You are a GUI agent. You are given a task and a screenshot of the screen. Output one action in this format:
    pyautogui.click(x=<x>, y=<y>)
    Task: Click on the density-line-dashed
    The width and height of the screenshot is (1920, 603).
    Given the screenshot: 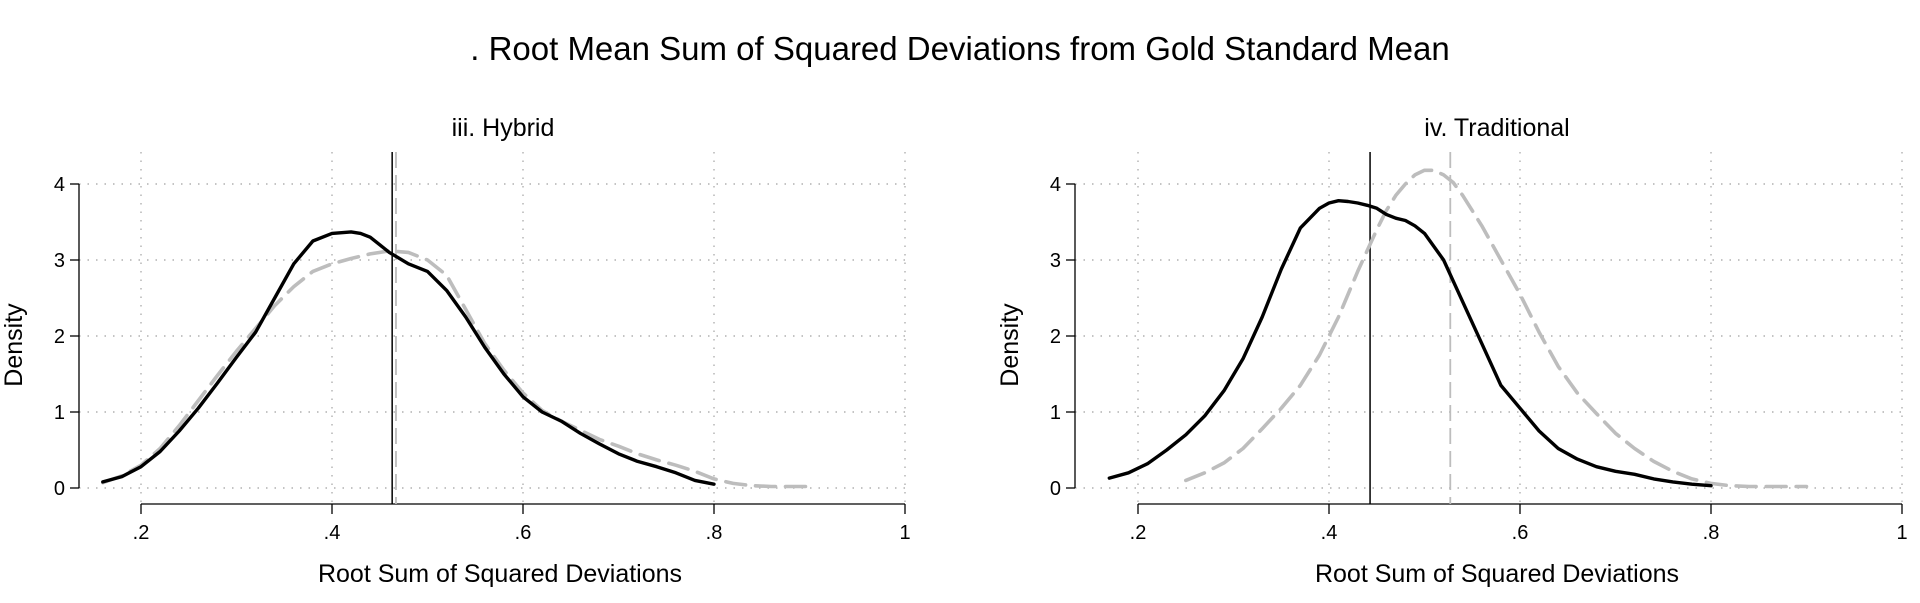 What is the action you would take?
    pyautogui.click(x=456, y=369)
    